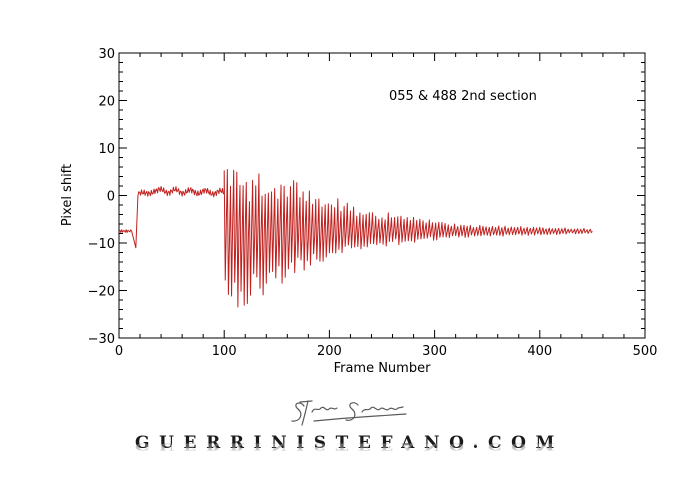  What do you see at coordinates (463, 96) in the screenshot?
I see `chart-annotation: 055 & 488 2nd section` at bounding box center [463, 96].